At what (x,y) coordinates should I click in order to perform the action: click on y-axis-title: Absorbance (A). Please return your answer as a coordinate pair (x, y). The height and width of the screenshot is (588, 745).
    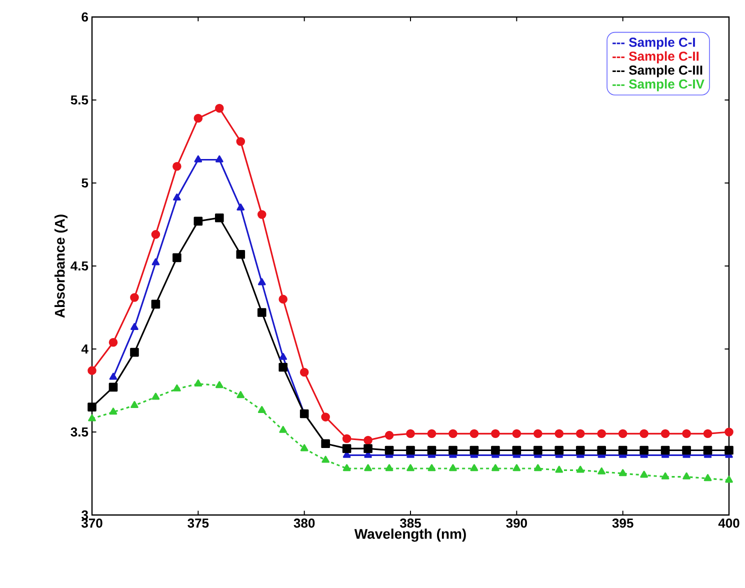
    Looking at the image, I should click on (61, 266).